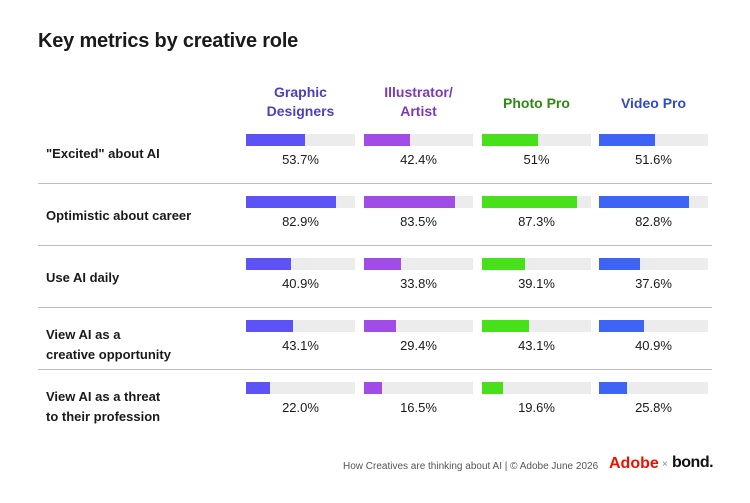 This screenshot has width=750, height=503. I want to click on column-header-2: Photo Pro, so click(536, 103).